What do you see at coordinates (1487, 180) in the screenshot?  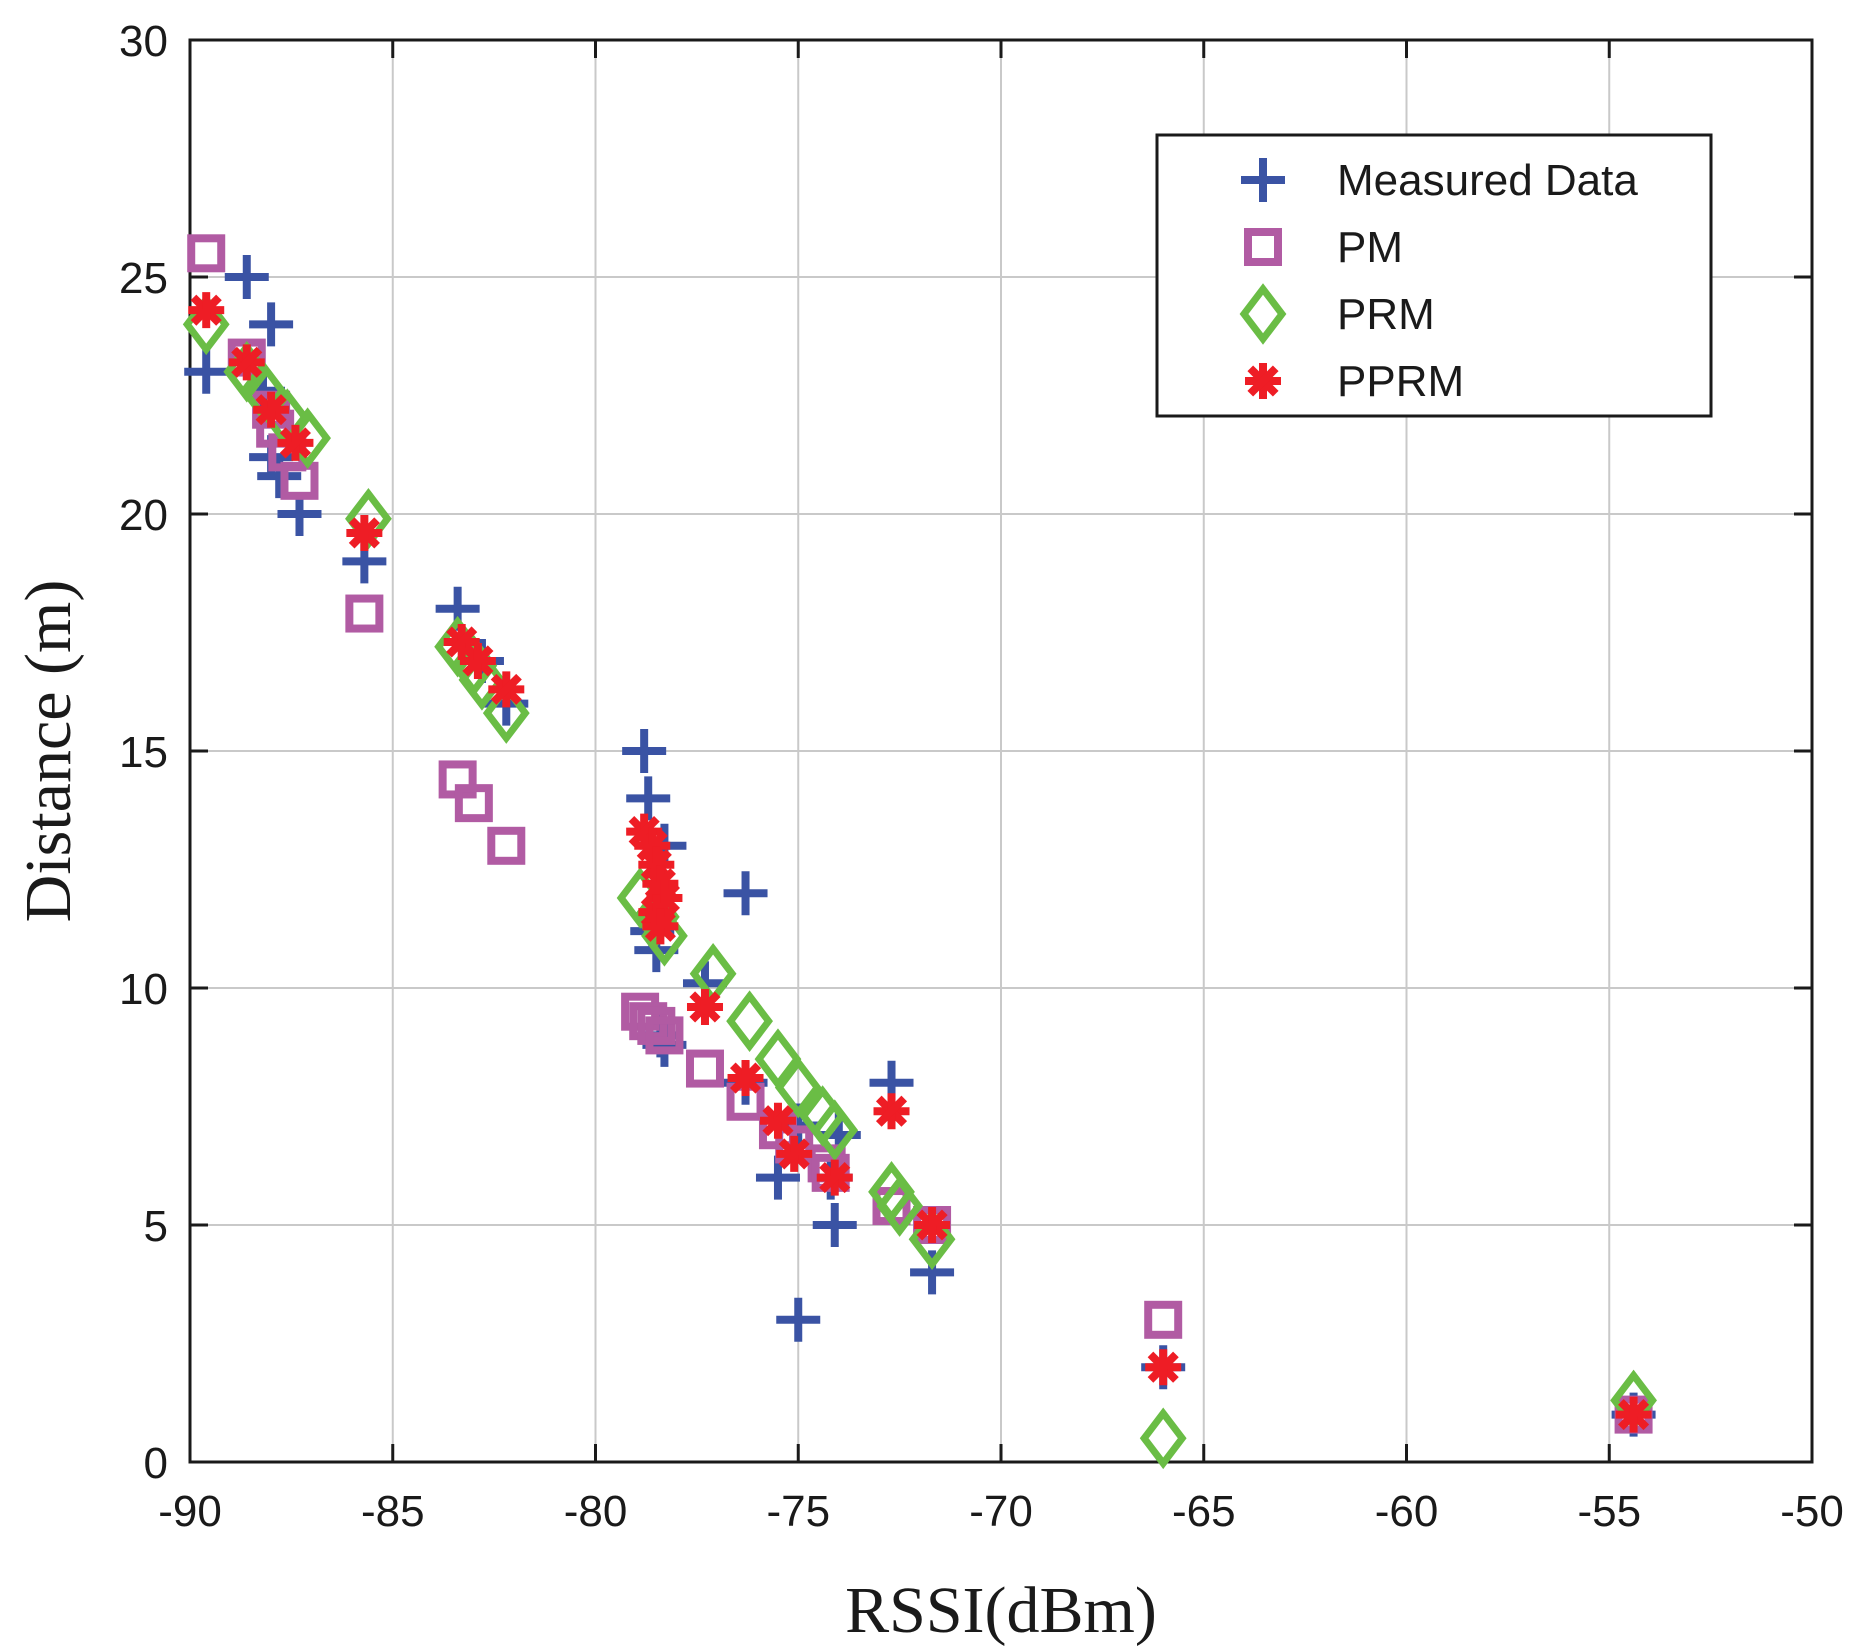 I see `legend-label: Measured Data` at bounding box center [1487, 180].